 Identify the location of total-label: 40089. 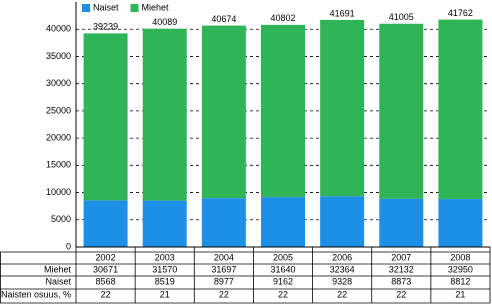
(164, 22).